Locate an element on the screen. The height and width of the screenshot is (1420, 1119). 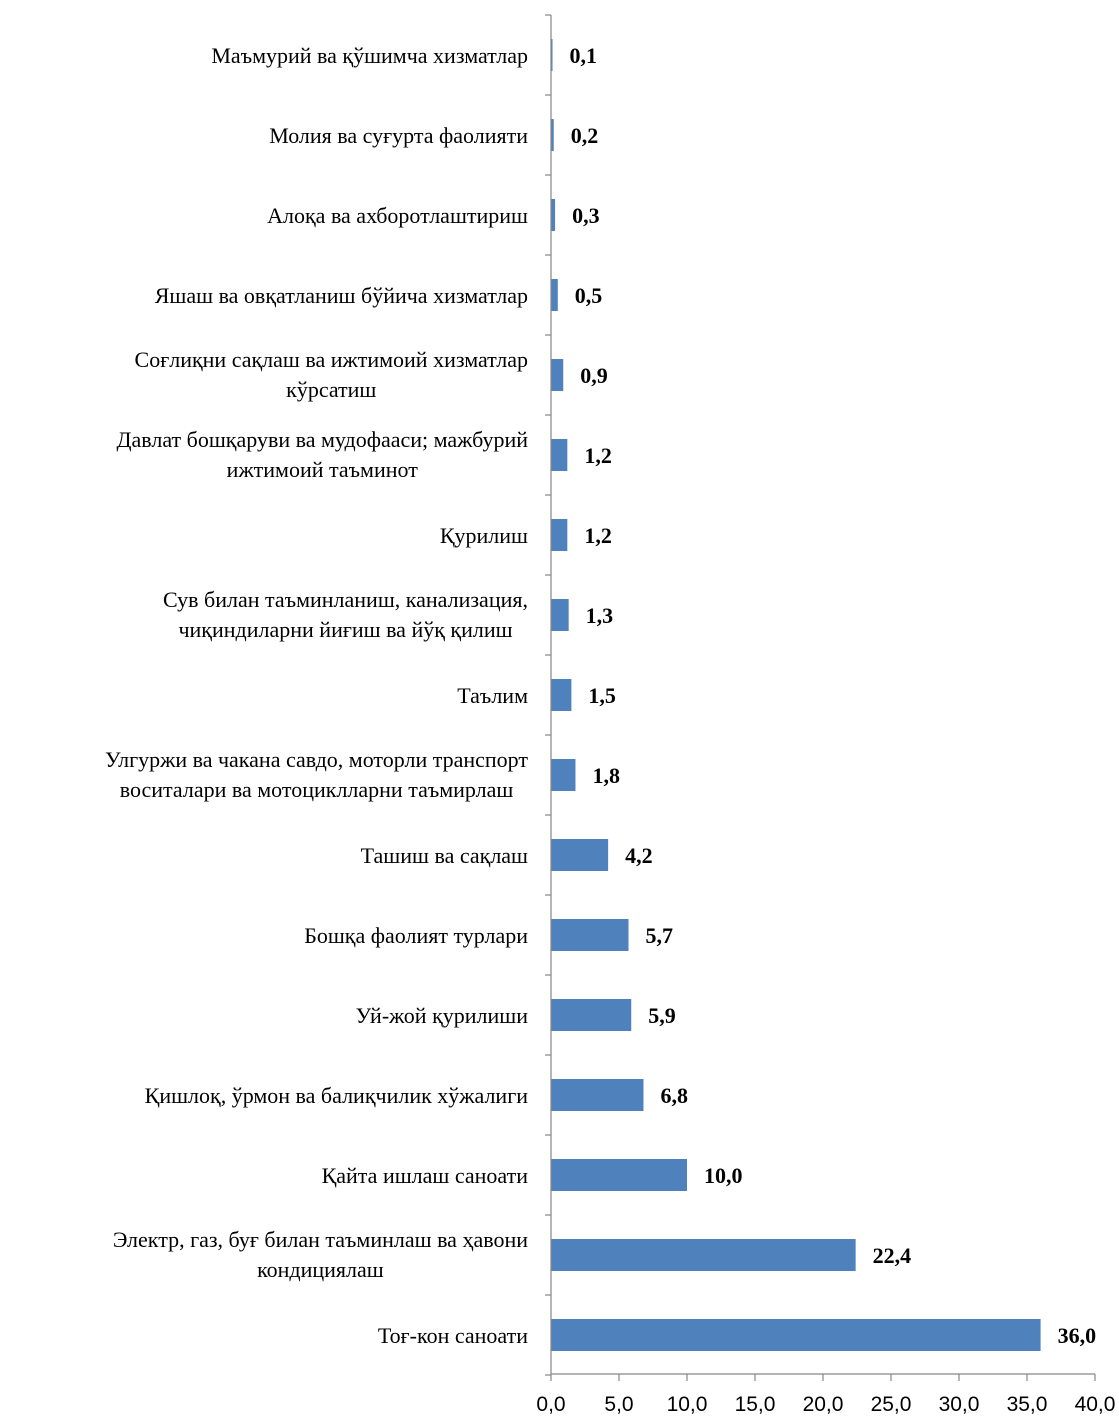
category-label: Ташиш ва сақлаш is located at coordinates (444, 855).